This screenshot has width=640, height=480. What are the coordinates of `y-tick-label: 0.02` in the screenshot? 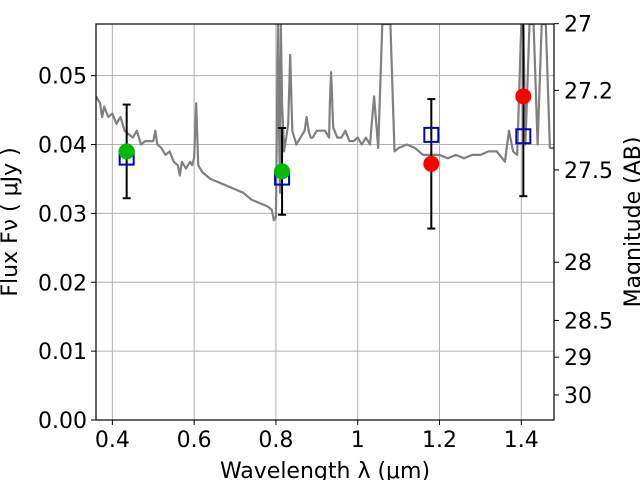 It's located at (62, 283).